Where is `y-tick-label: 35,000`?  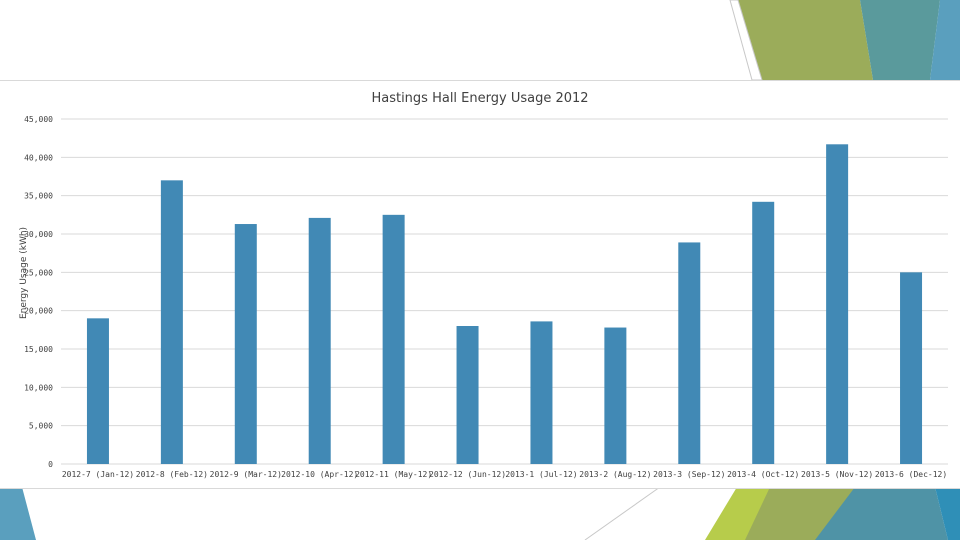
y-tick-label: 35,000 is located at coordinates (38, 196).